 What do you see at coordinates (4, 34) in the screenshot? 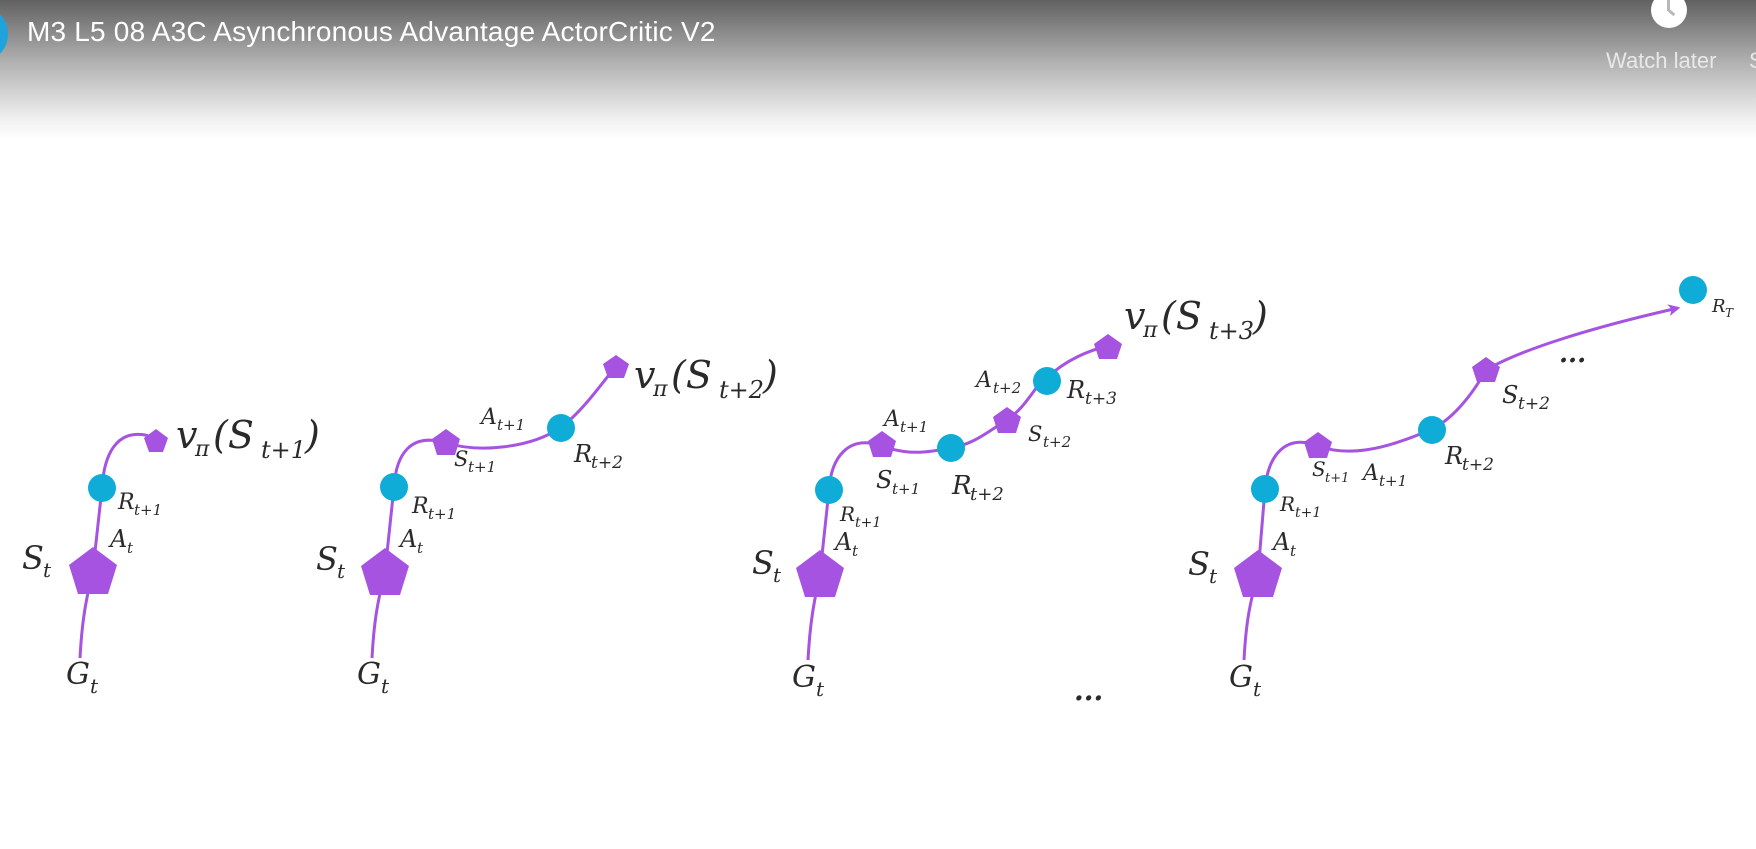
I see `channel-avatar` at bounding box center [4, 34].